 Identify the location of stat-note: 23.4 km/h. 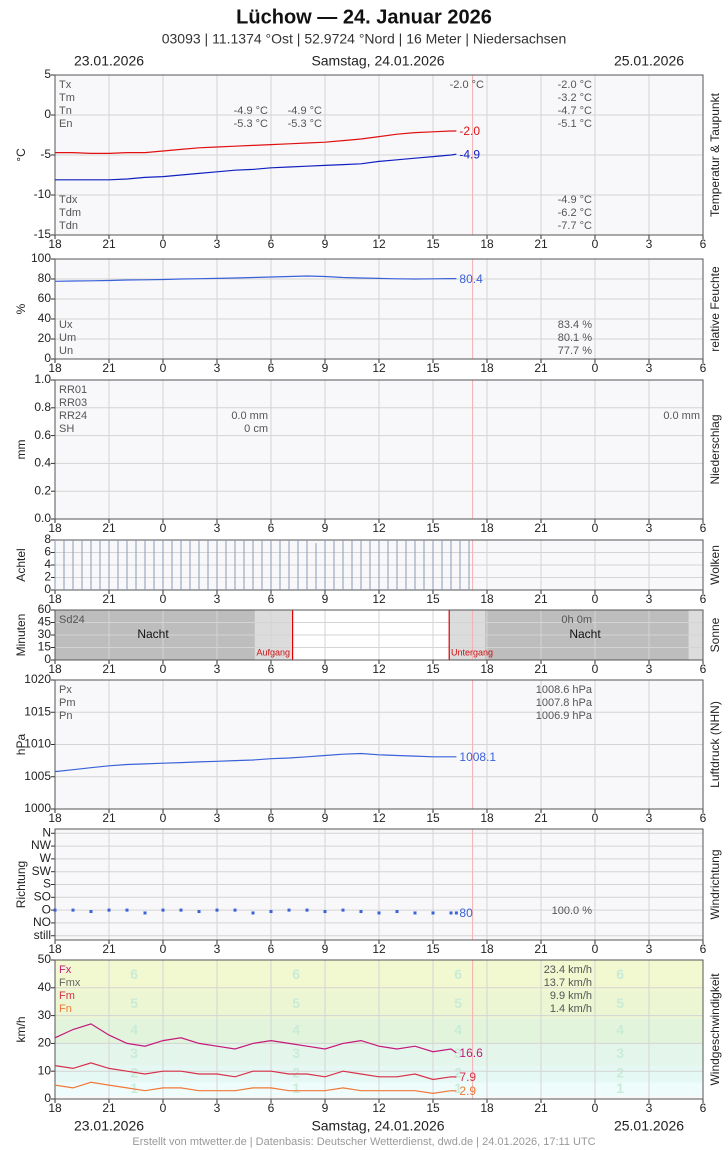
(568, 970).